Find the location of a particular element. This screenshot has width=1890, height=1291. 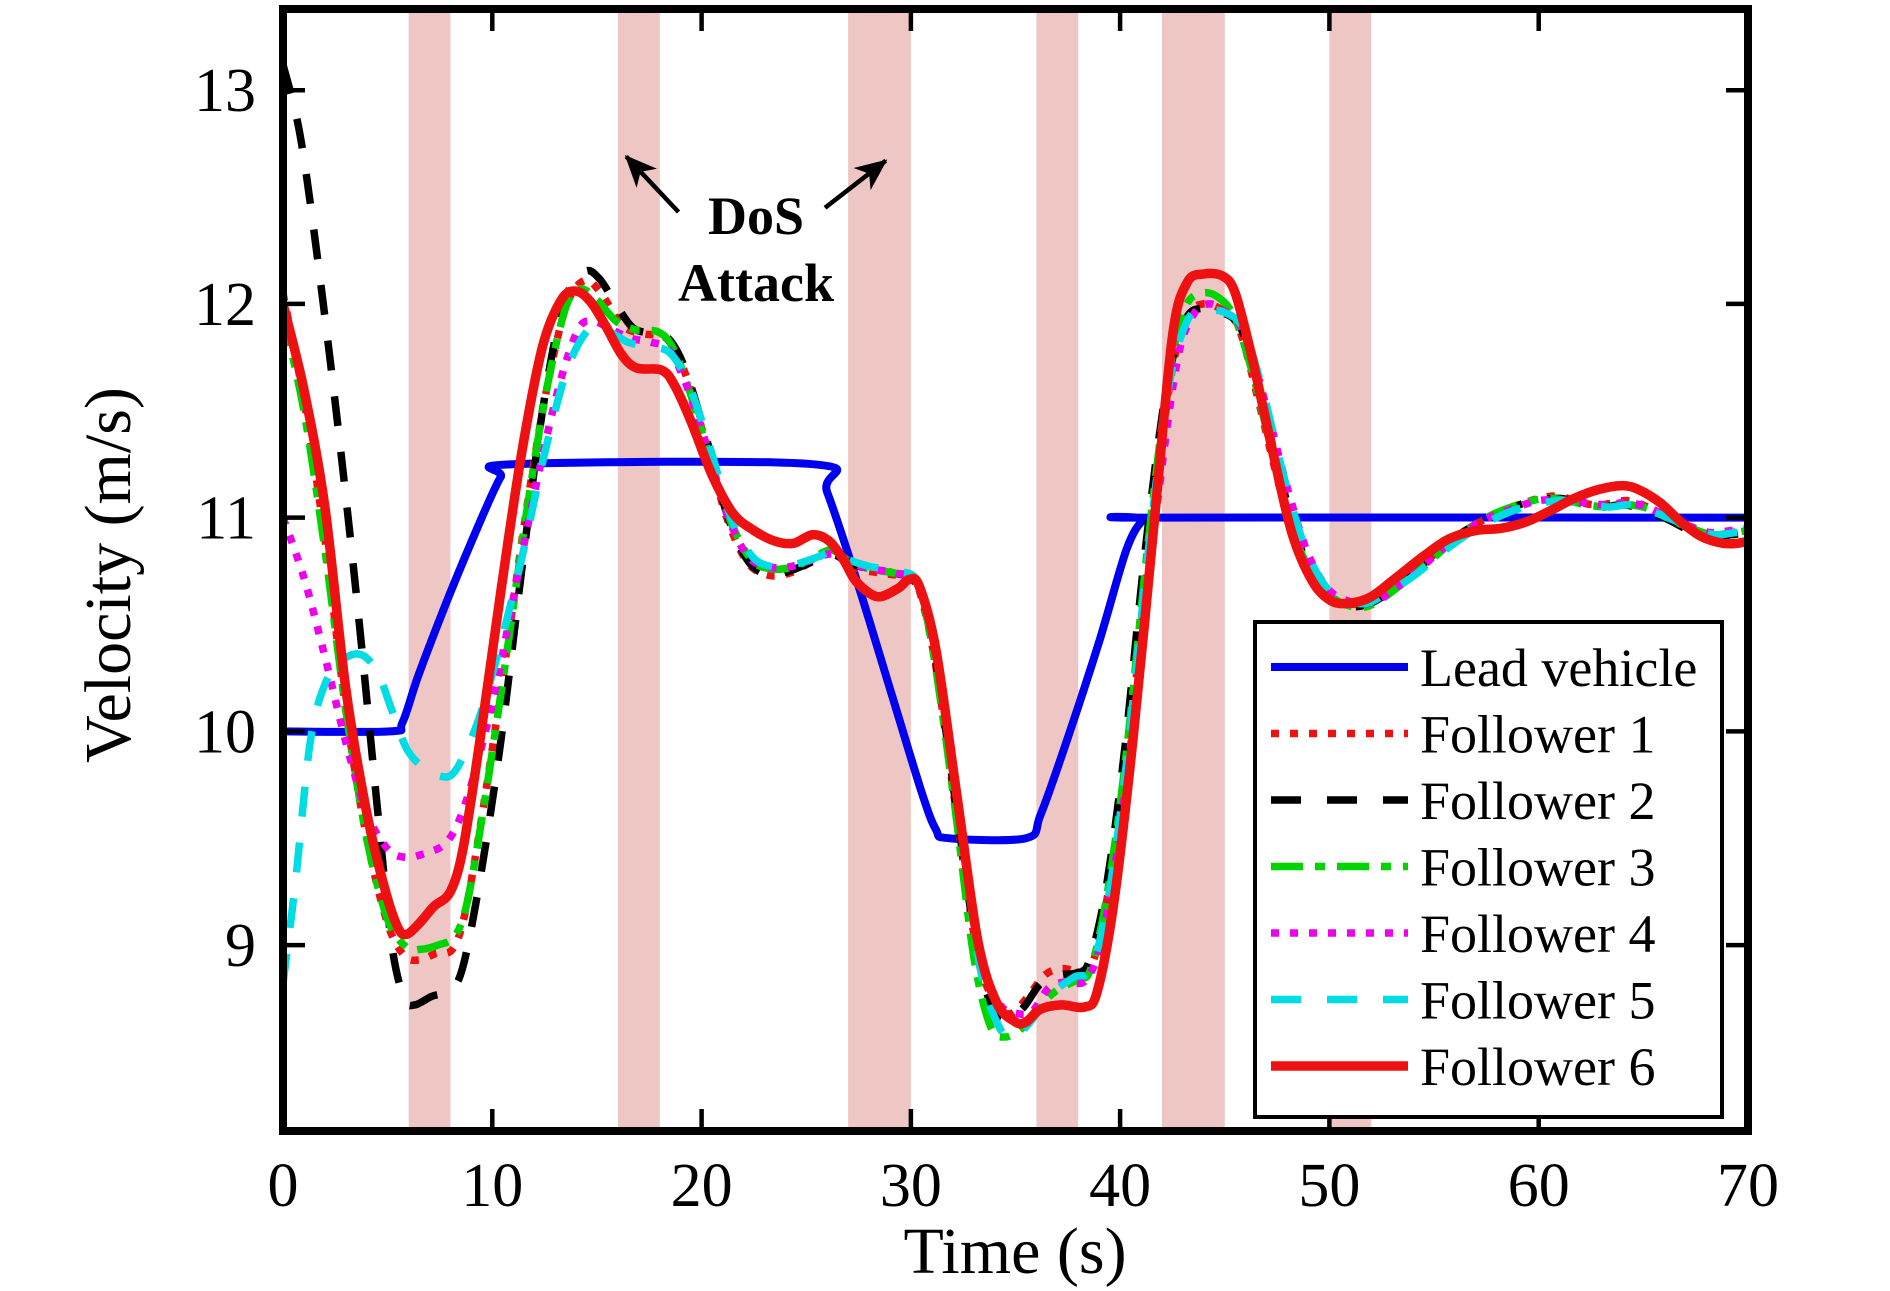

legend-row-follower-2: Follower 2 is located at coordinates (1463, 801).